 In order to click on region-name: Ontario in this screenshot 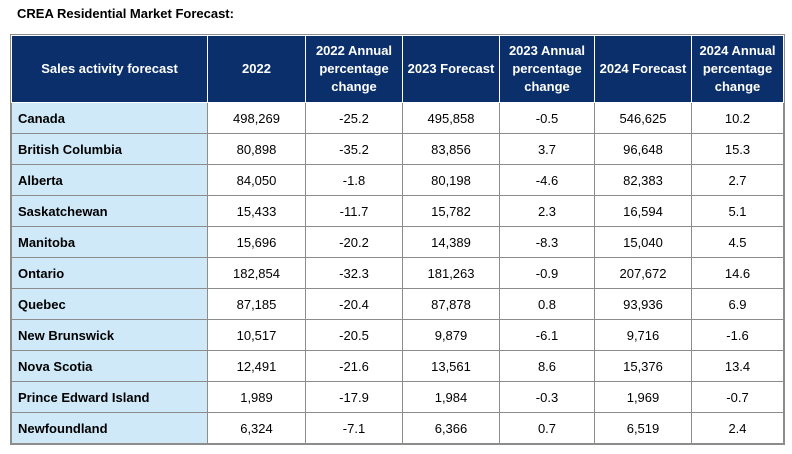, I will do `click(109, 273)`.